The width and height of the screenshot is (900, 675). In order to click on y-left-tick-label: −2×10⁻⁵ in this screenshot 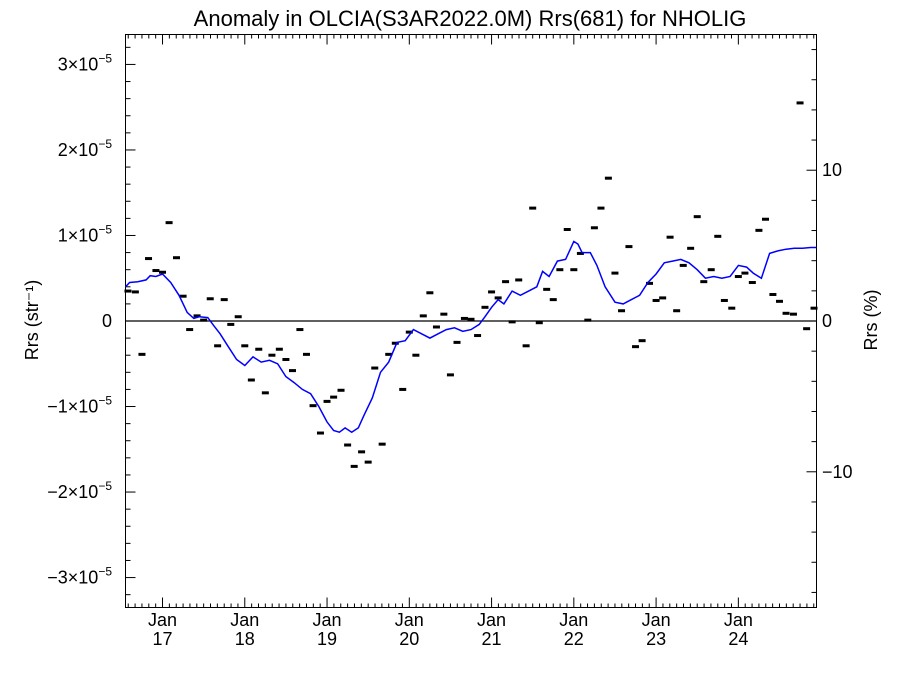, I will do `click(79, 490)`.